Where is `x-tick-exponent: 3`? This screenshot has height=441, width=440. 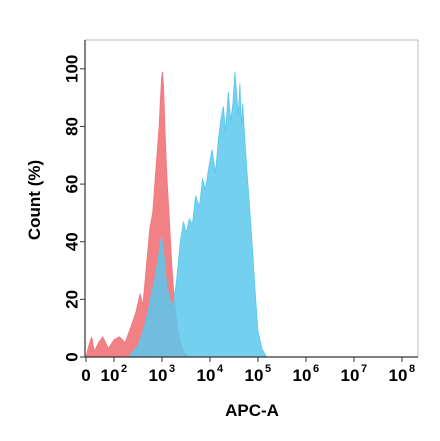 x-tick-exponent: 3 is located at coordinates (172, 369).